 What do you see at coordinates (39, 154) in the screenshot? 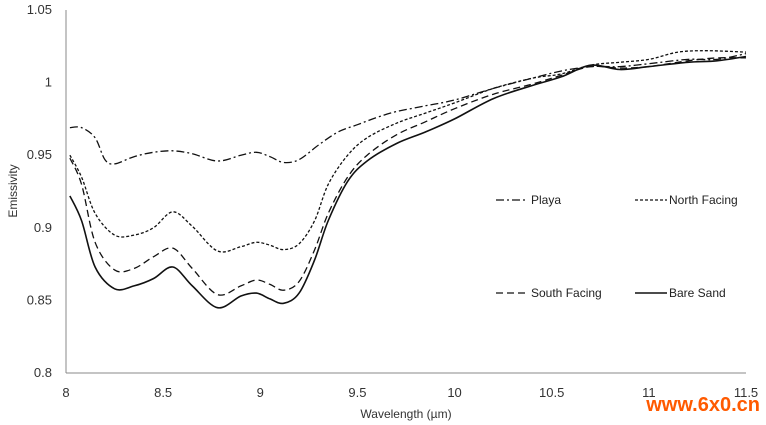
I see `y-tick-label: 0.95` at bounding box center [39, 154].